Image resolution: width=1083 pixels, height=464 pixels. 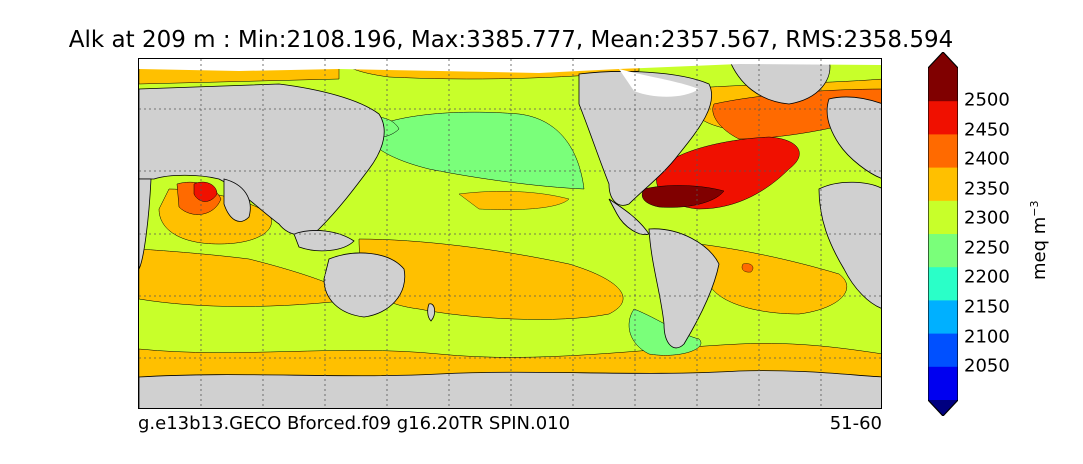 I want to click on colorbar-tick: 2400, so click(x=987, y=159).